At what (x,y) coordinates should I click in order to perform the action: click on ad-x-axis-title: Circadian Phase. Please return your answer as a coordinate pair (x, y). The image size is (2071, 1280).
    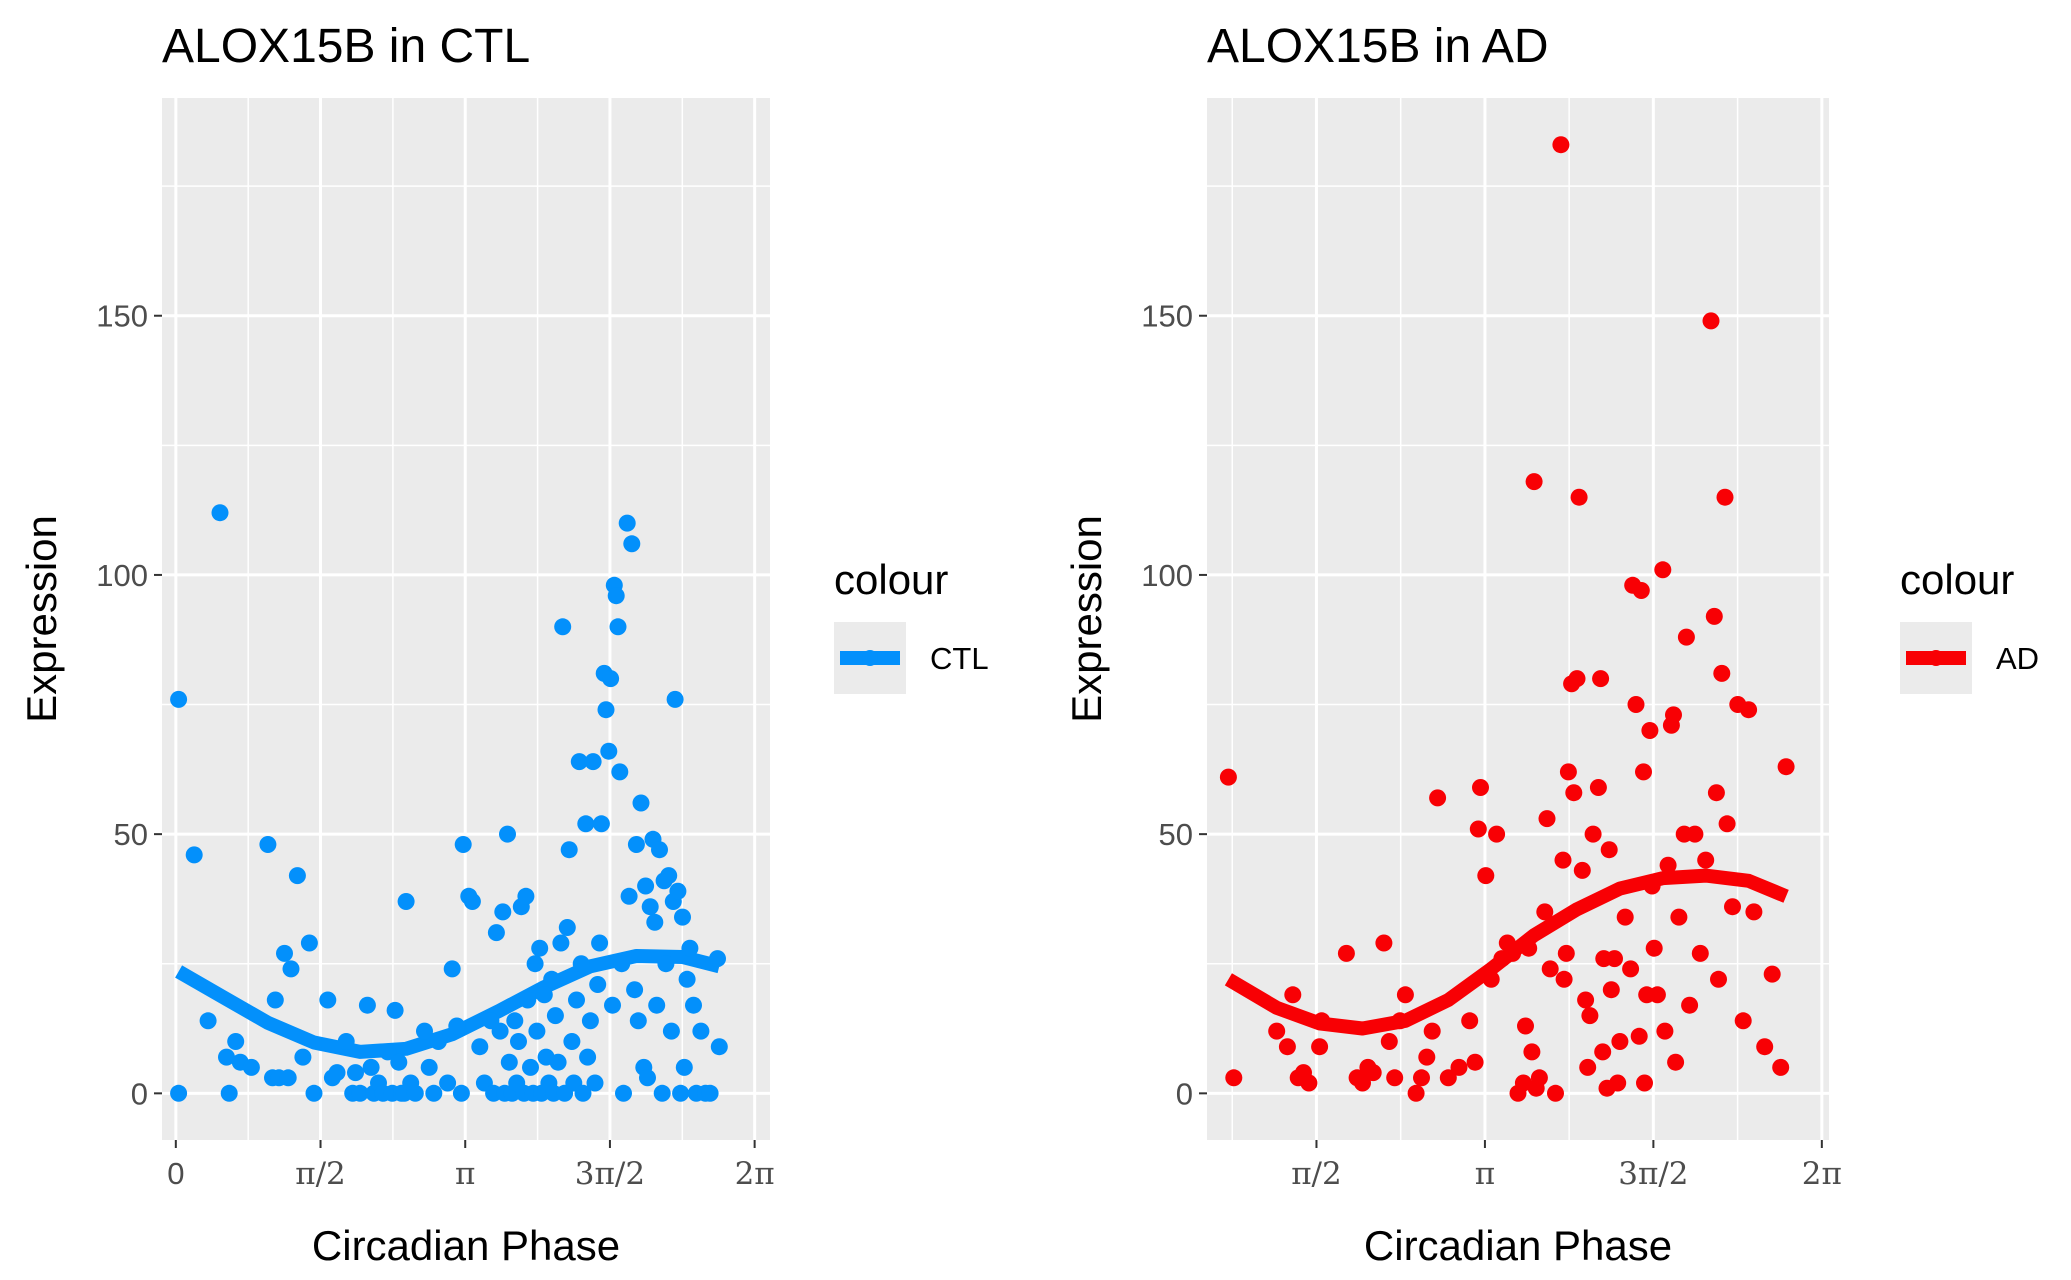
    Looking at the image, I should click on (1518, 1245).